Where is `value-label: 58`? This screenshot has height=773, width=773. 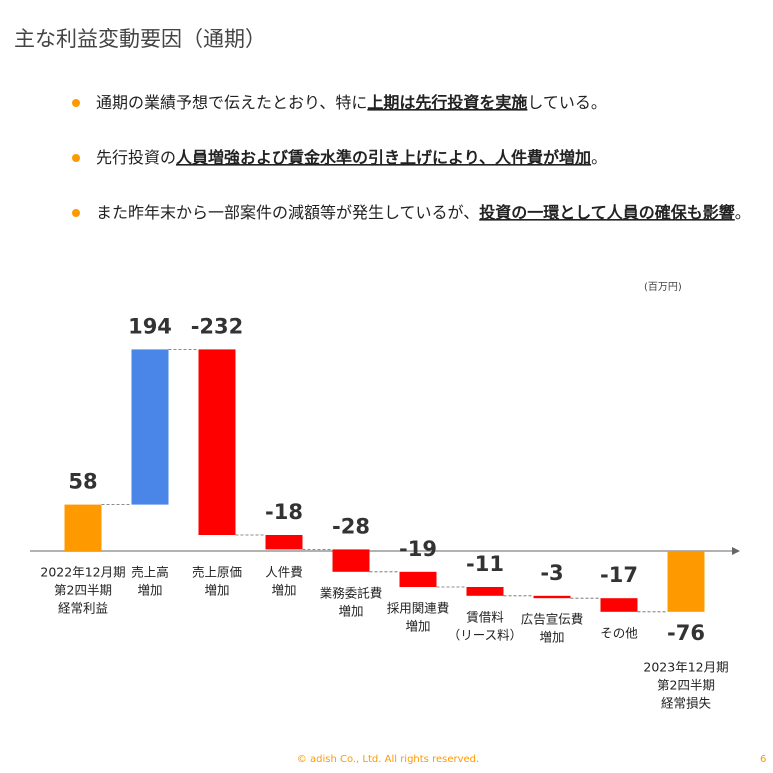
value-label: 58 is located at coordinates (82, 482).